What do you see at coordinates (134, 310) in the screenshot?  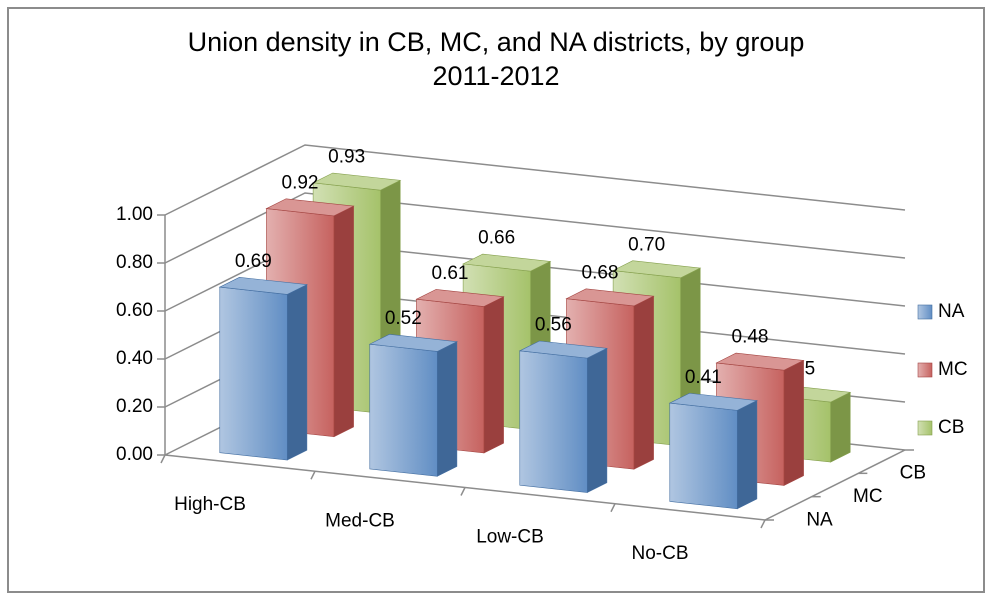 I see `y-tick-label: 0.60` at bounding box center [134, 310].